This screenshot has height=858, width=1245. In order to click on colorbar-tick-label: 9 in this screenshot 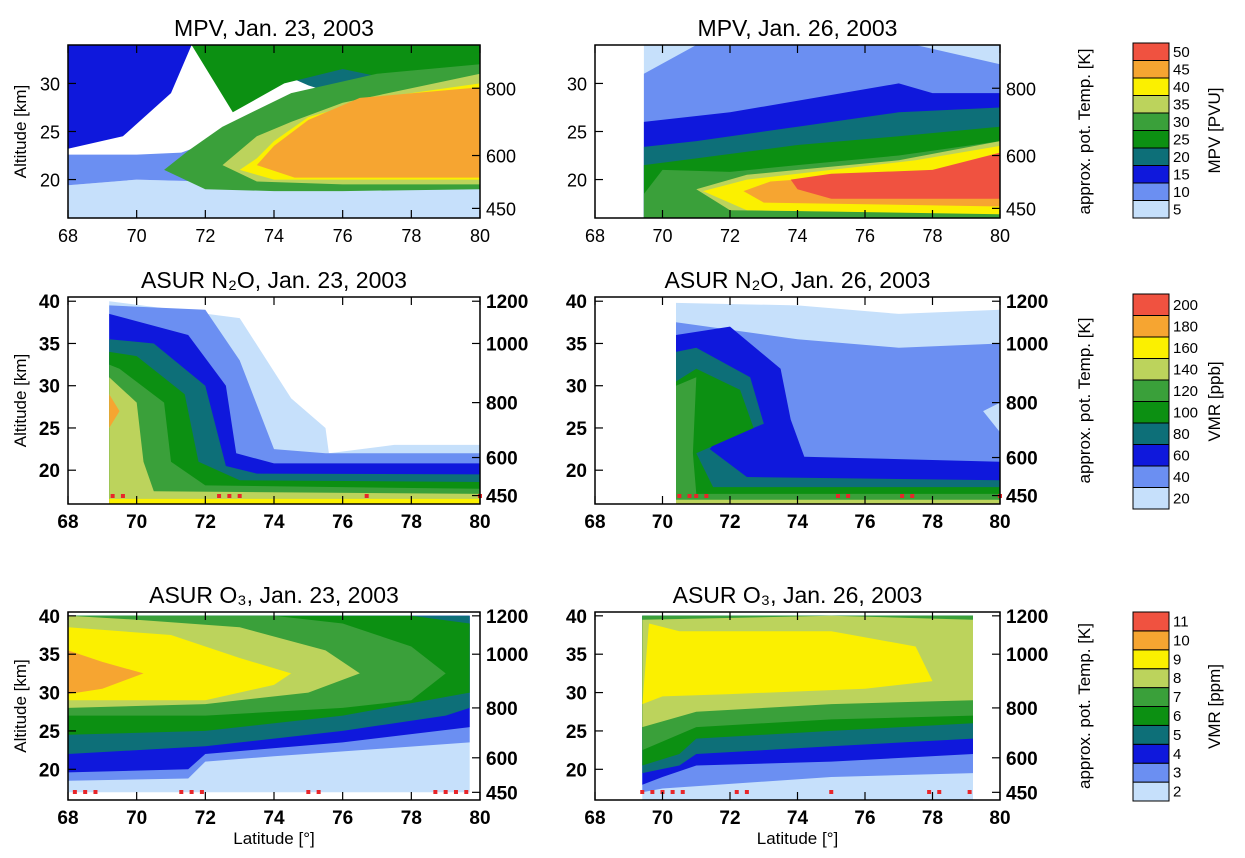, I will do `click(1177, 659)`.